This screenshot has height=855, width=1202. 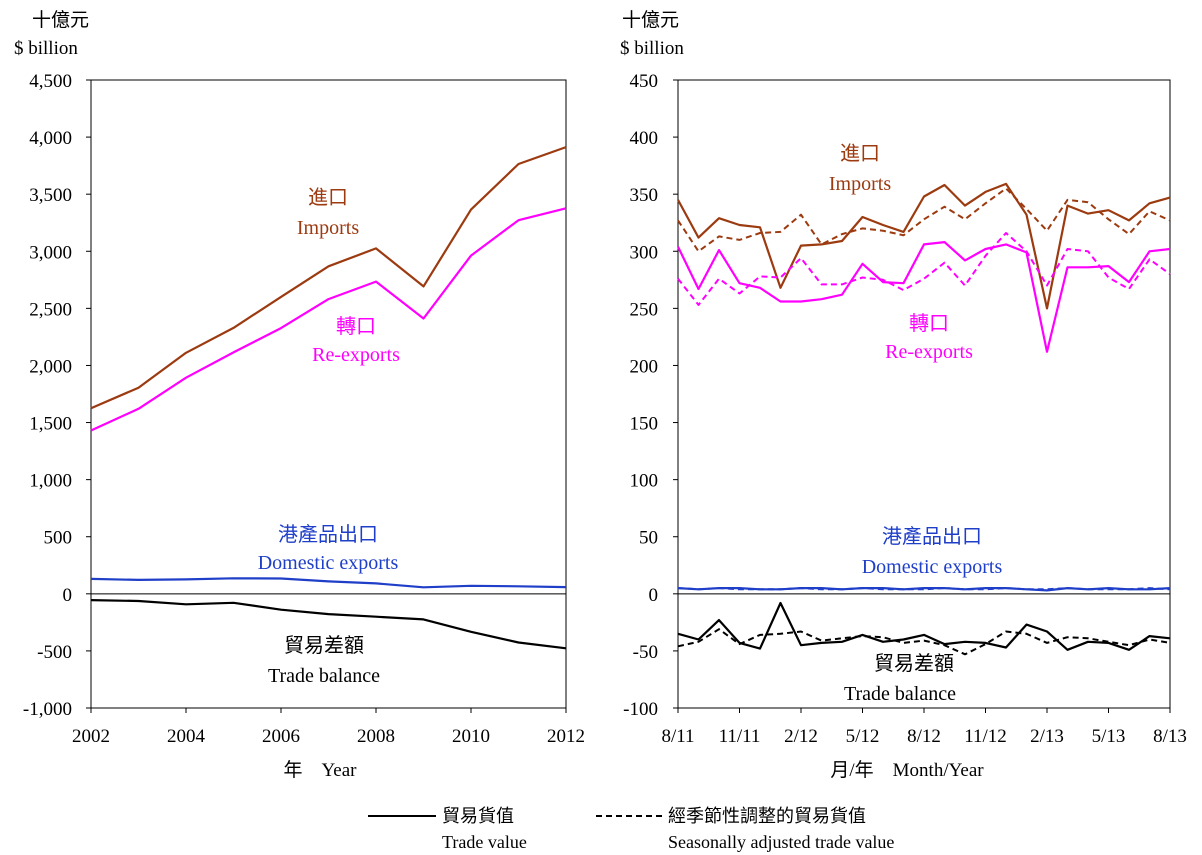 I want to click on right-unit-zh: 十億元, so click(x=650, y=20).